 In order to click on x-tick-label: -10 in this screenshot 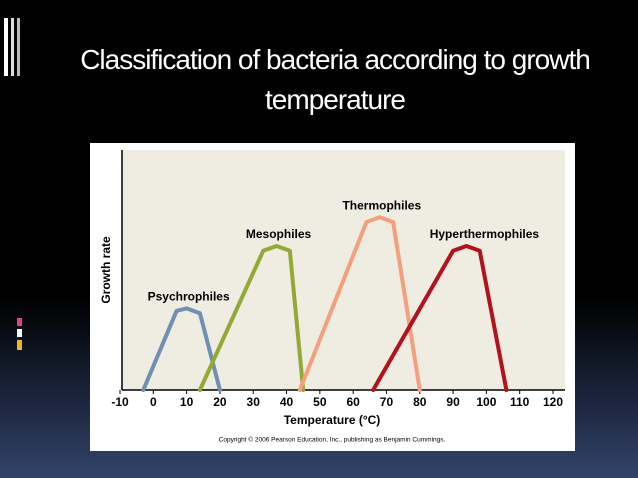, I will do `click(120, 402)`.